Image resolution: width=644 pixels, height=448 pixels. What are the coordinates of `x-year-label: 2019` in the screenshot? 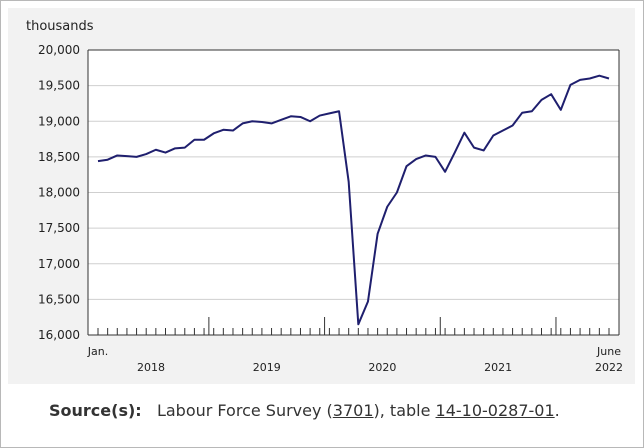 It's located at (267, 367).